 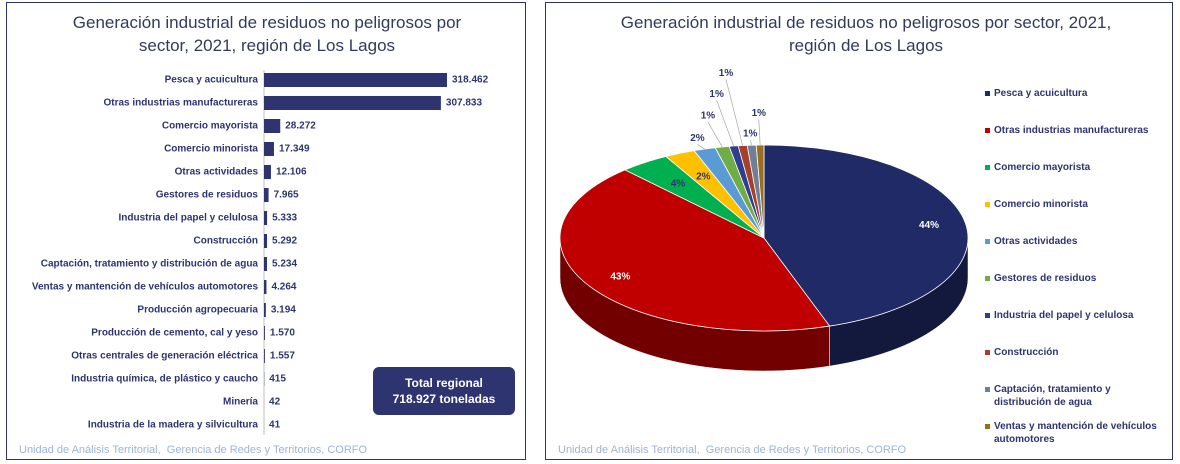 What do you see at coordinates (282, 333) in the screenshot?
I see `value-label: 1.570` at bounding box center [282, 333].